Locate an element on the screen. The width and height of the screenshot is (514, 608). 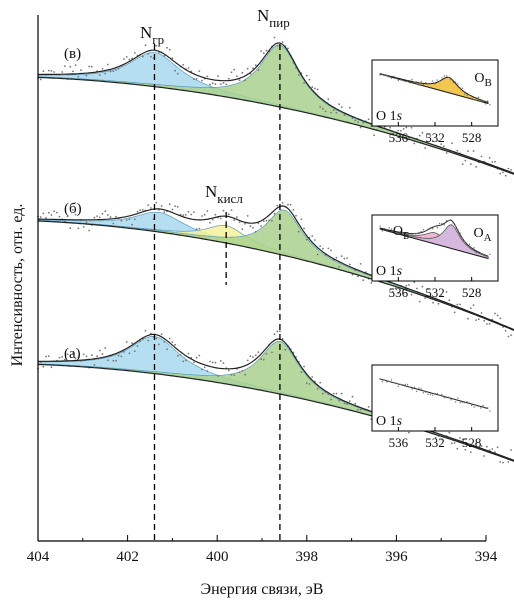
inset-frame is located at coordinates (435, 93).